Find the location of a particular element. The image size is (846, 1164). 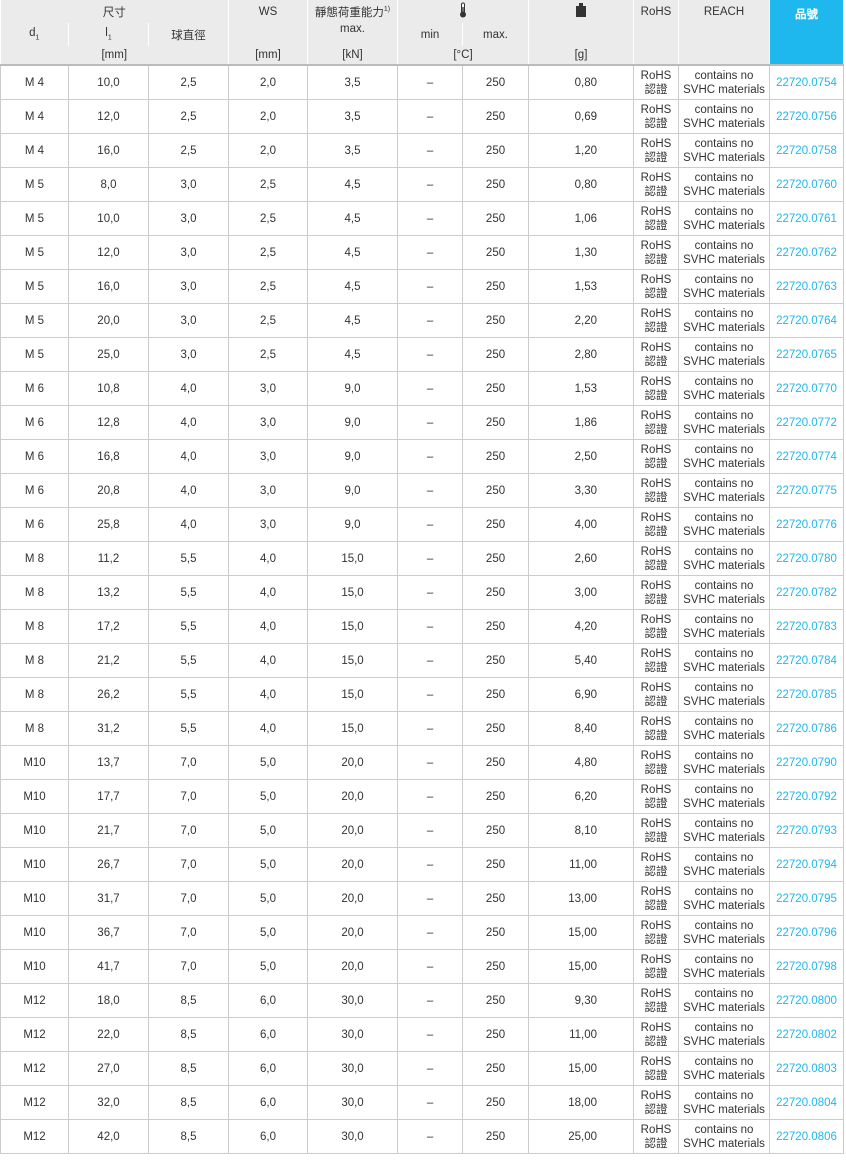

static-load-cell: 9,0 is located at coordinates (353, 388).